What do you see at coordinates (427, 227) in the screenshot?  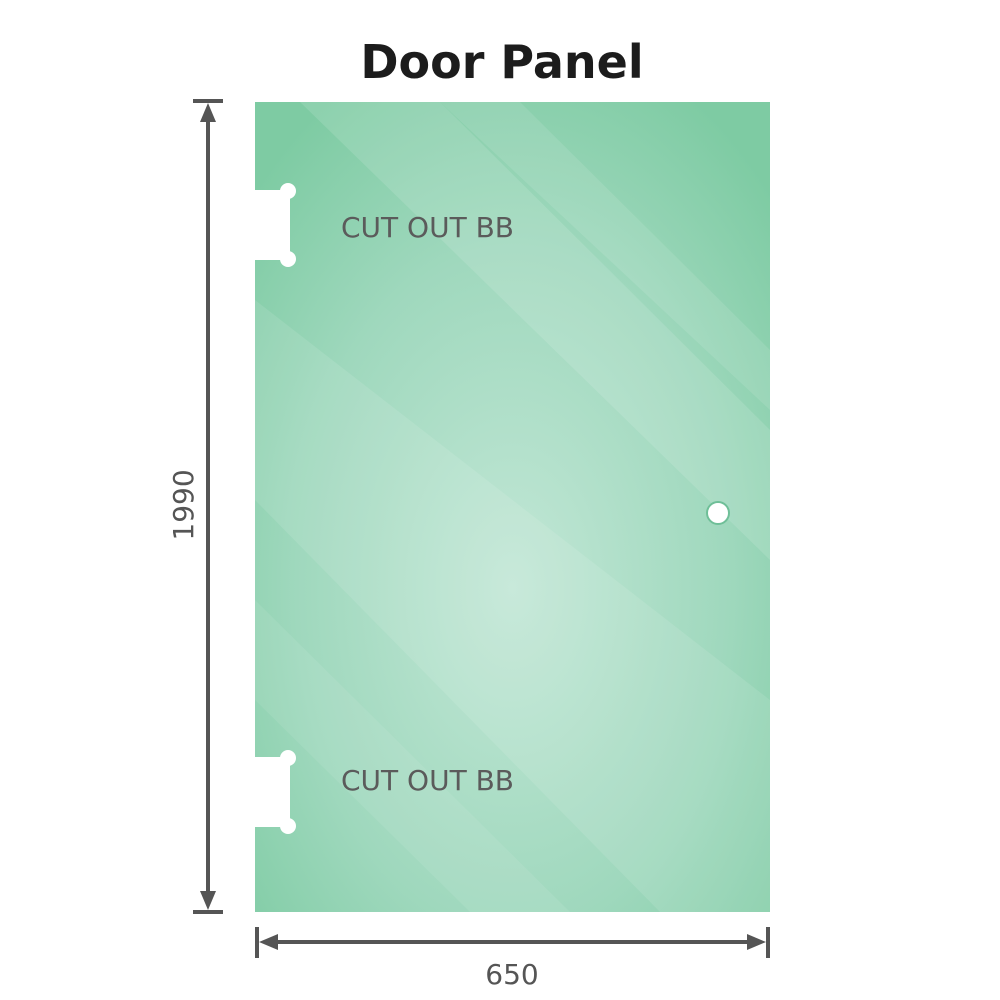 I see `cutout-label-top: CUT OUT BB` at bounding box center [427, 227].